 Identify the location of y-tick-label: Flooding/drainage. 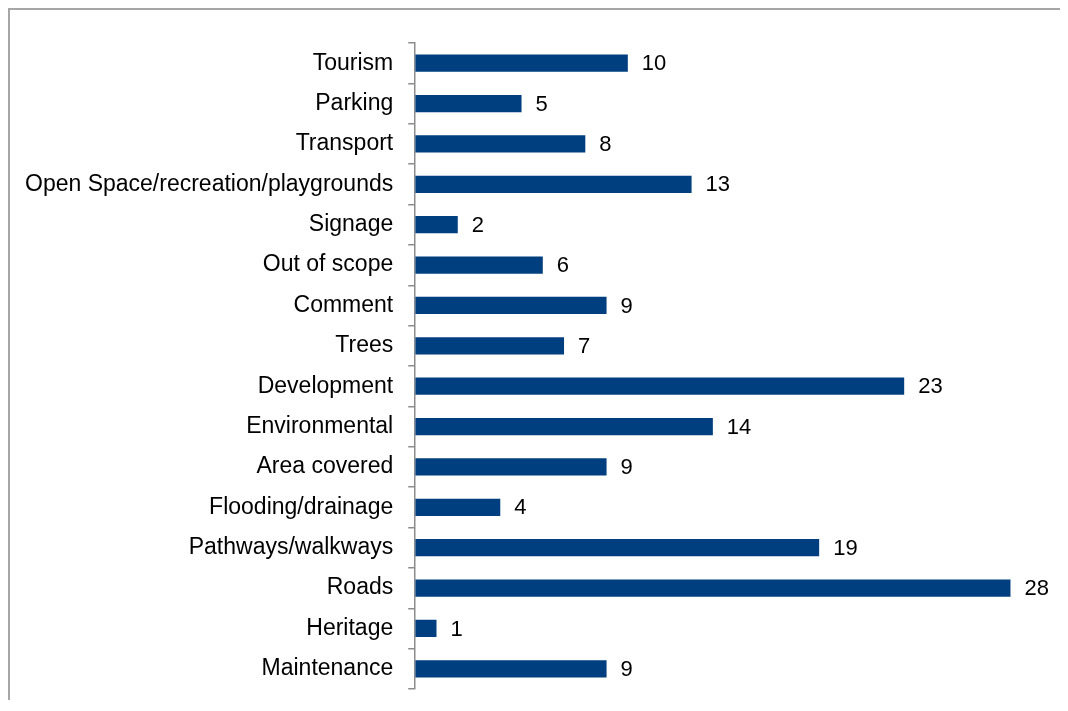
(301, 505).